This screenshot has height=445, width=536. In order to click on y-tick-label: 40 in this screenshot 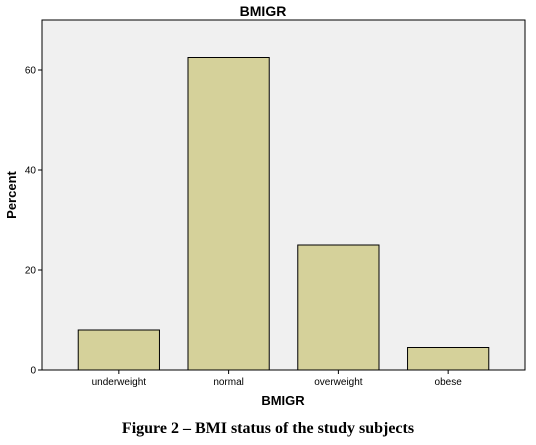, I will do `click(31, 171)`.